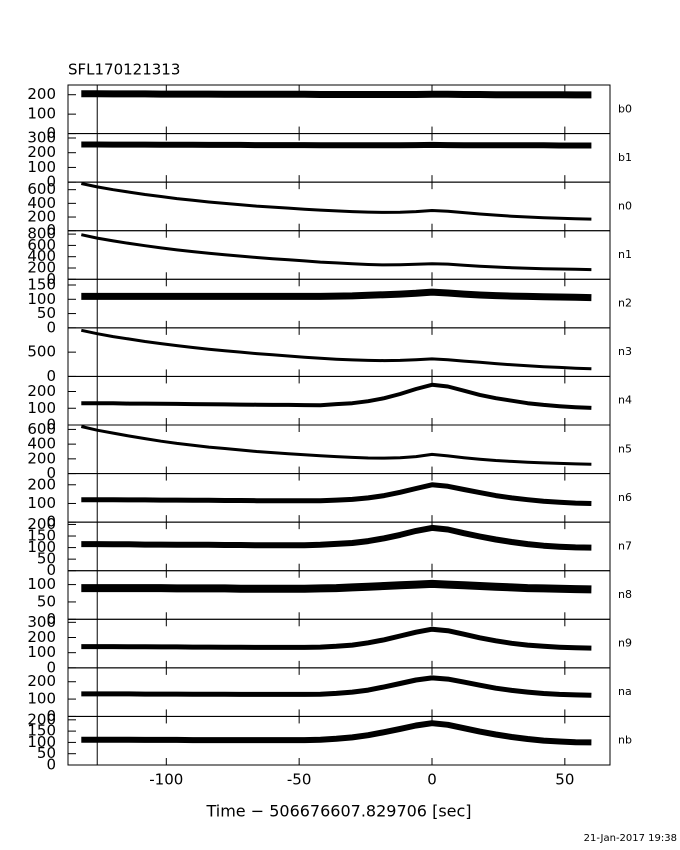  Describe the element at coordinates (432, 780) in the screenshot. I see `x-tick-label: 0` at that location.